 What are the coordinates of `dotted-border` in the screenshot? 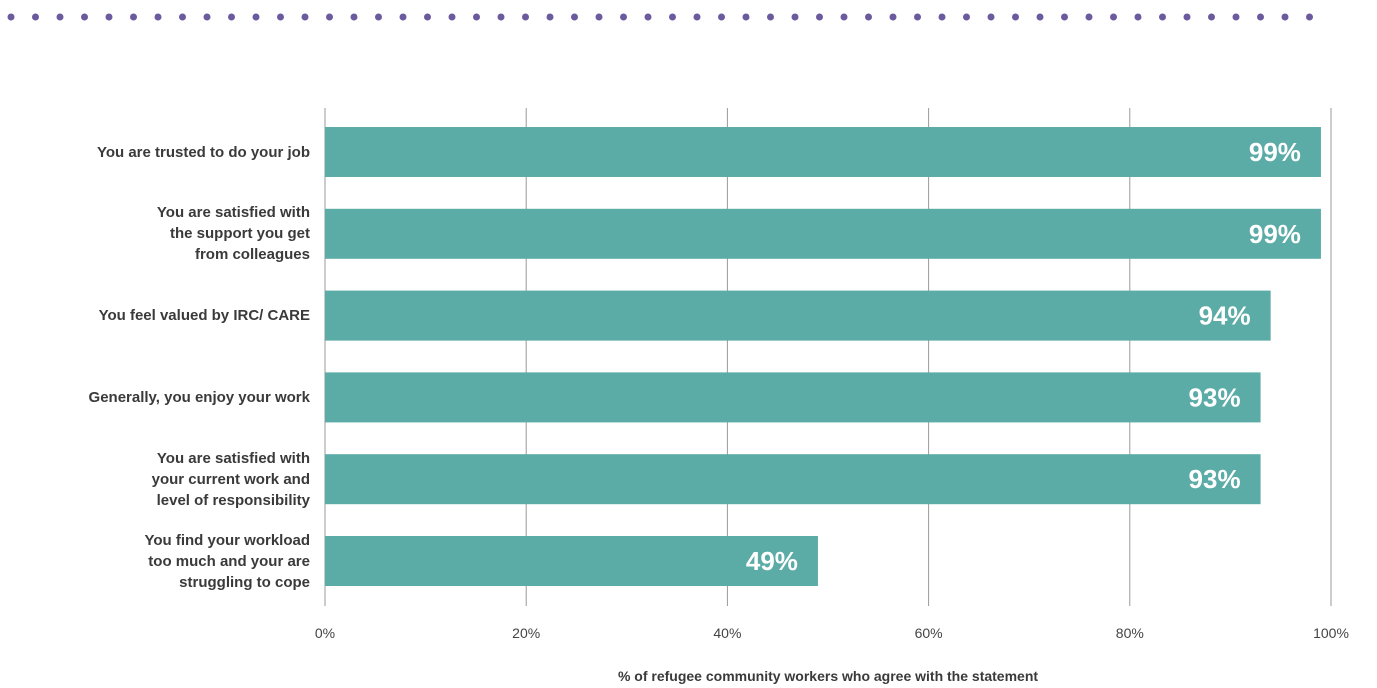 It's located at (660, 17).